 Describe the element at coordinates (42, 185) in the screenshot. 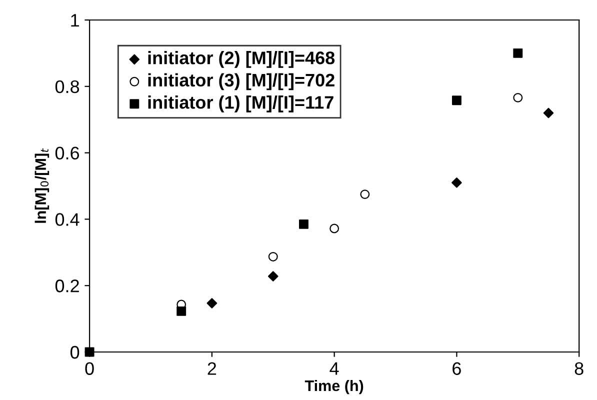

I see `y-axis-title: ln[M]$_{0}$/[M]$_{t}$` at that location.